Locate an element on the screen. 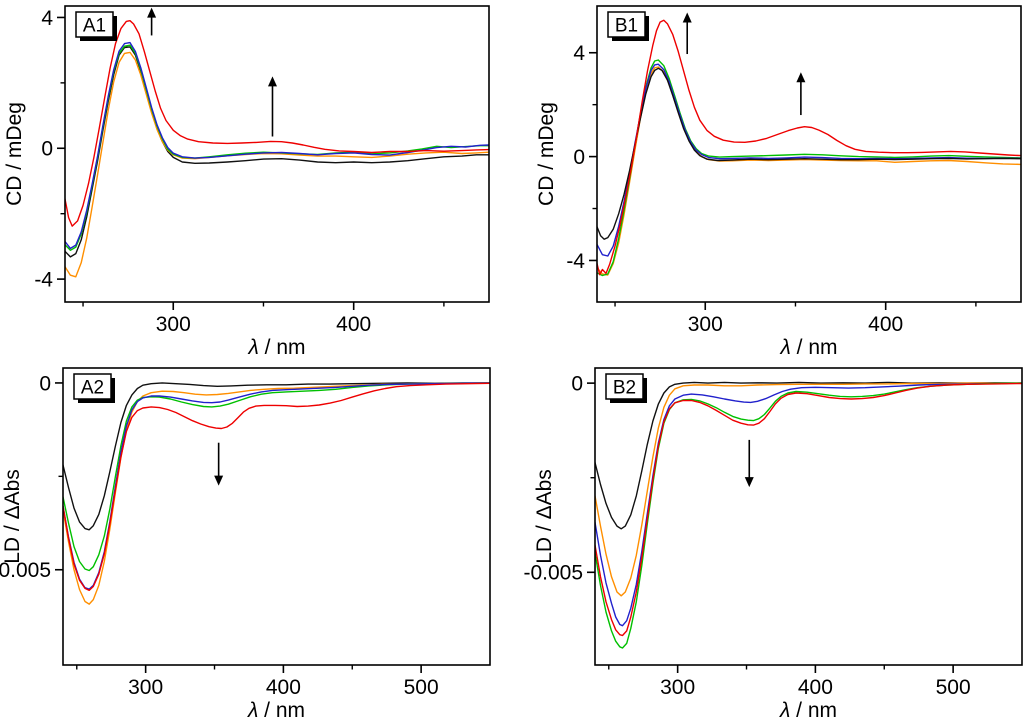 The width and height of the screenshot is (1024, 724). panel-label: A1 is located at coordinates (94, 25).